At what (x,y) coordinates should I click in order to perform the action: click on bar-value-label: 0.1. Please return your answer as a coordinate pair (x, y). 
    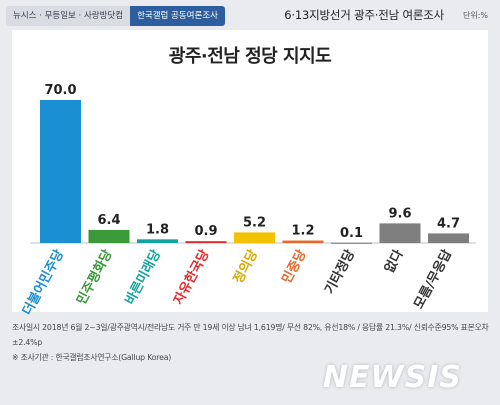
    Looking at the image, I should click on (351, 233).